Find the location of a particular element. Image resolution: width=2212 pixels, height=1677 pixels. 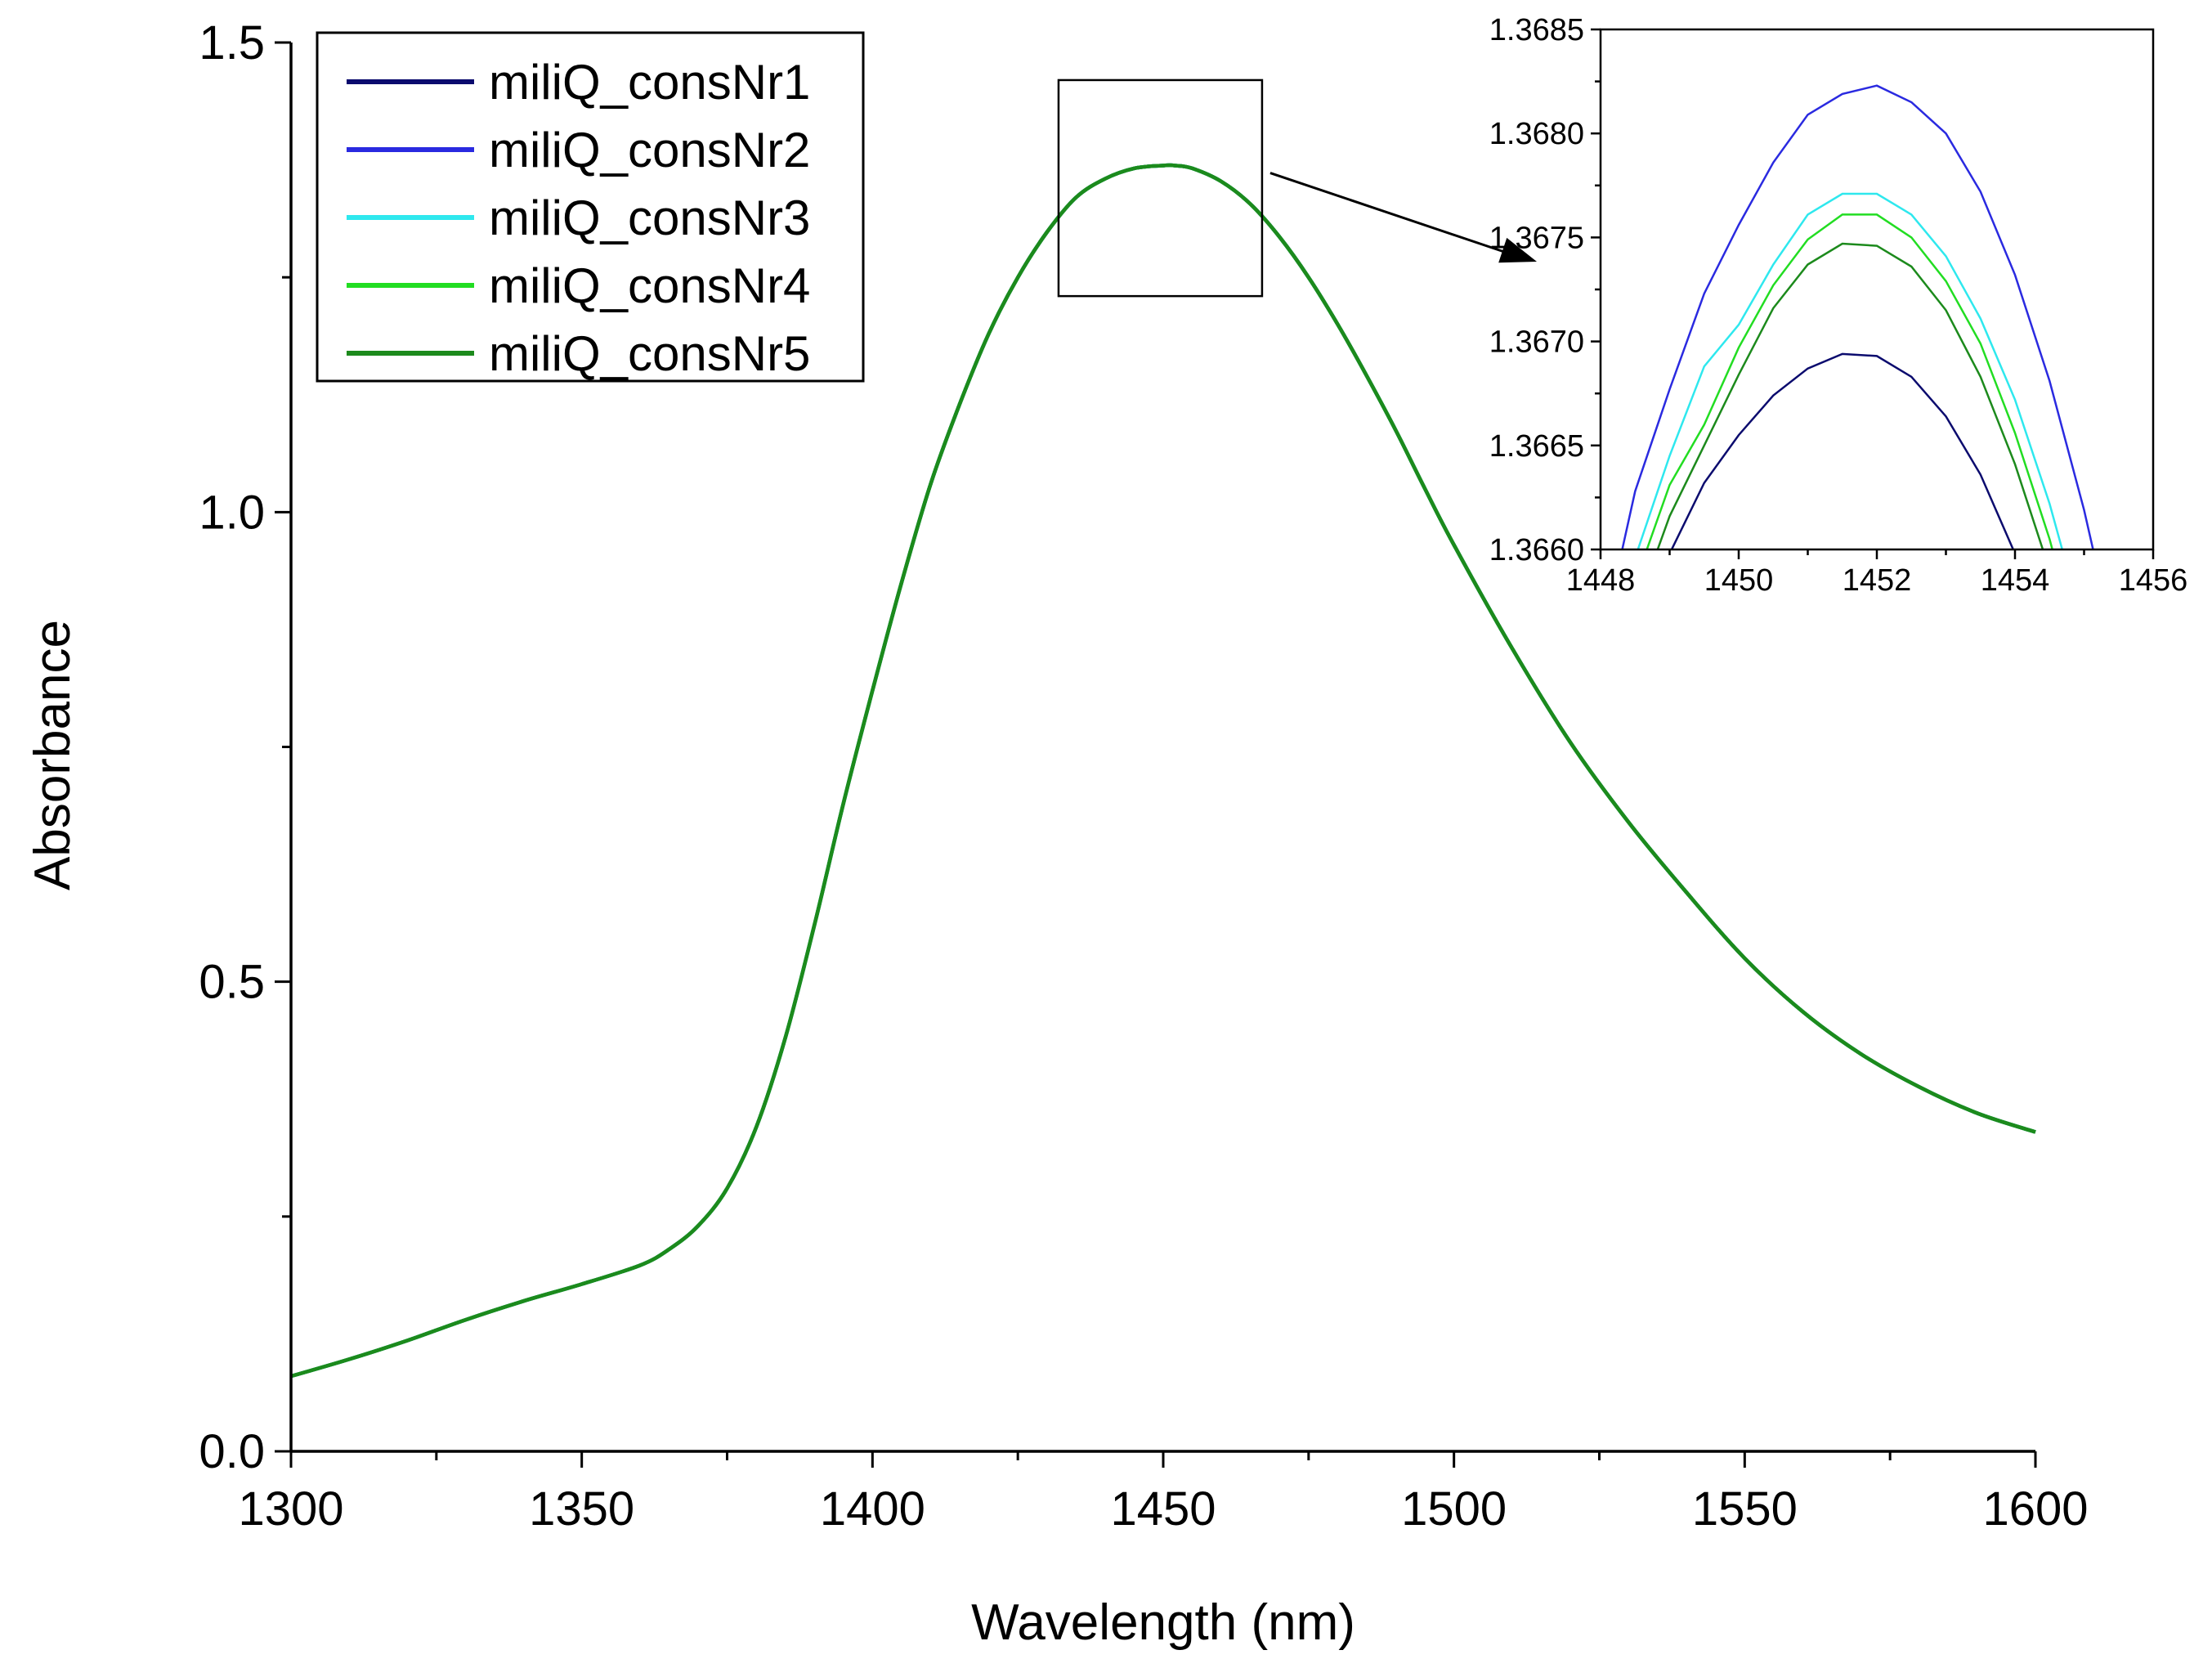

x-axis-title: Wavelength (nm) is located at coordinates (1163, 1622).